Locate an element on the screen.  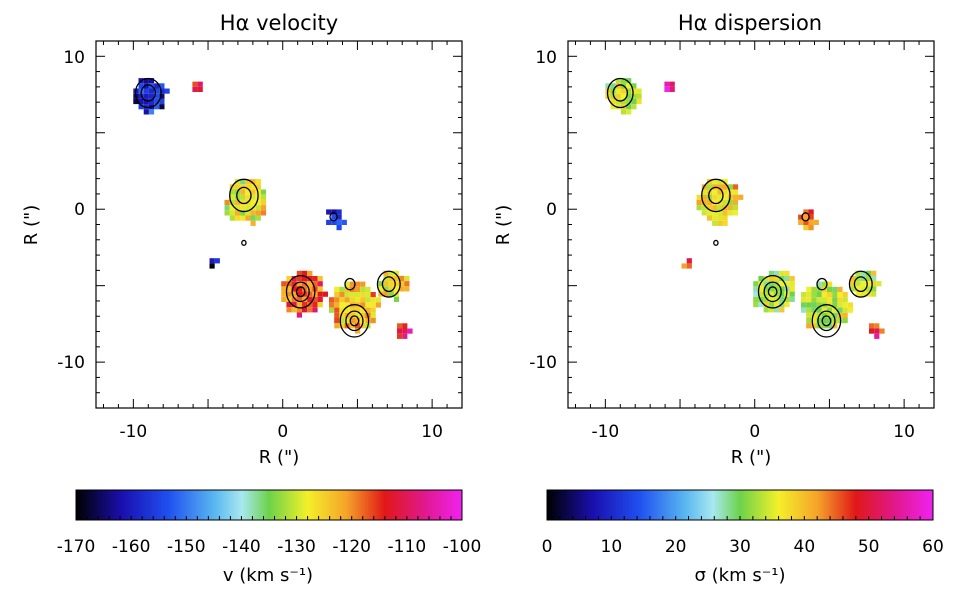
emission-region is located at coordinates (336, 220).